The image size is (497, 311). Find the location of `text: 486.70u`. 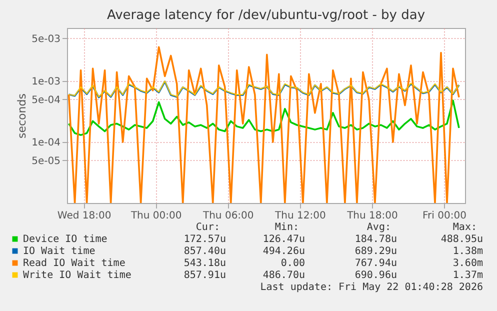

text: 486.70u is located at coordinates (283, 275).